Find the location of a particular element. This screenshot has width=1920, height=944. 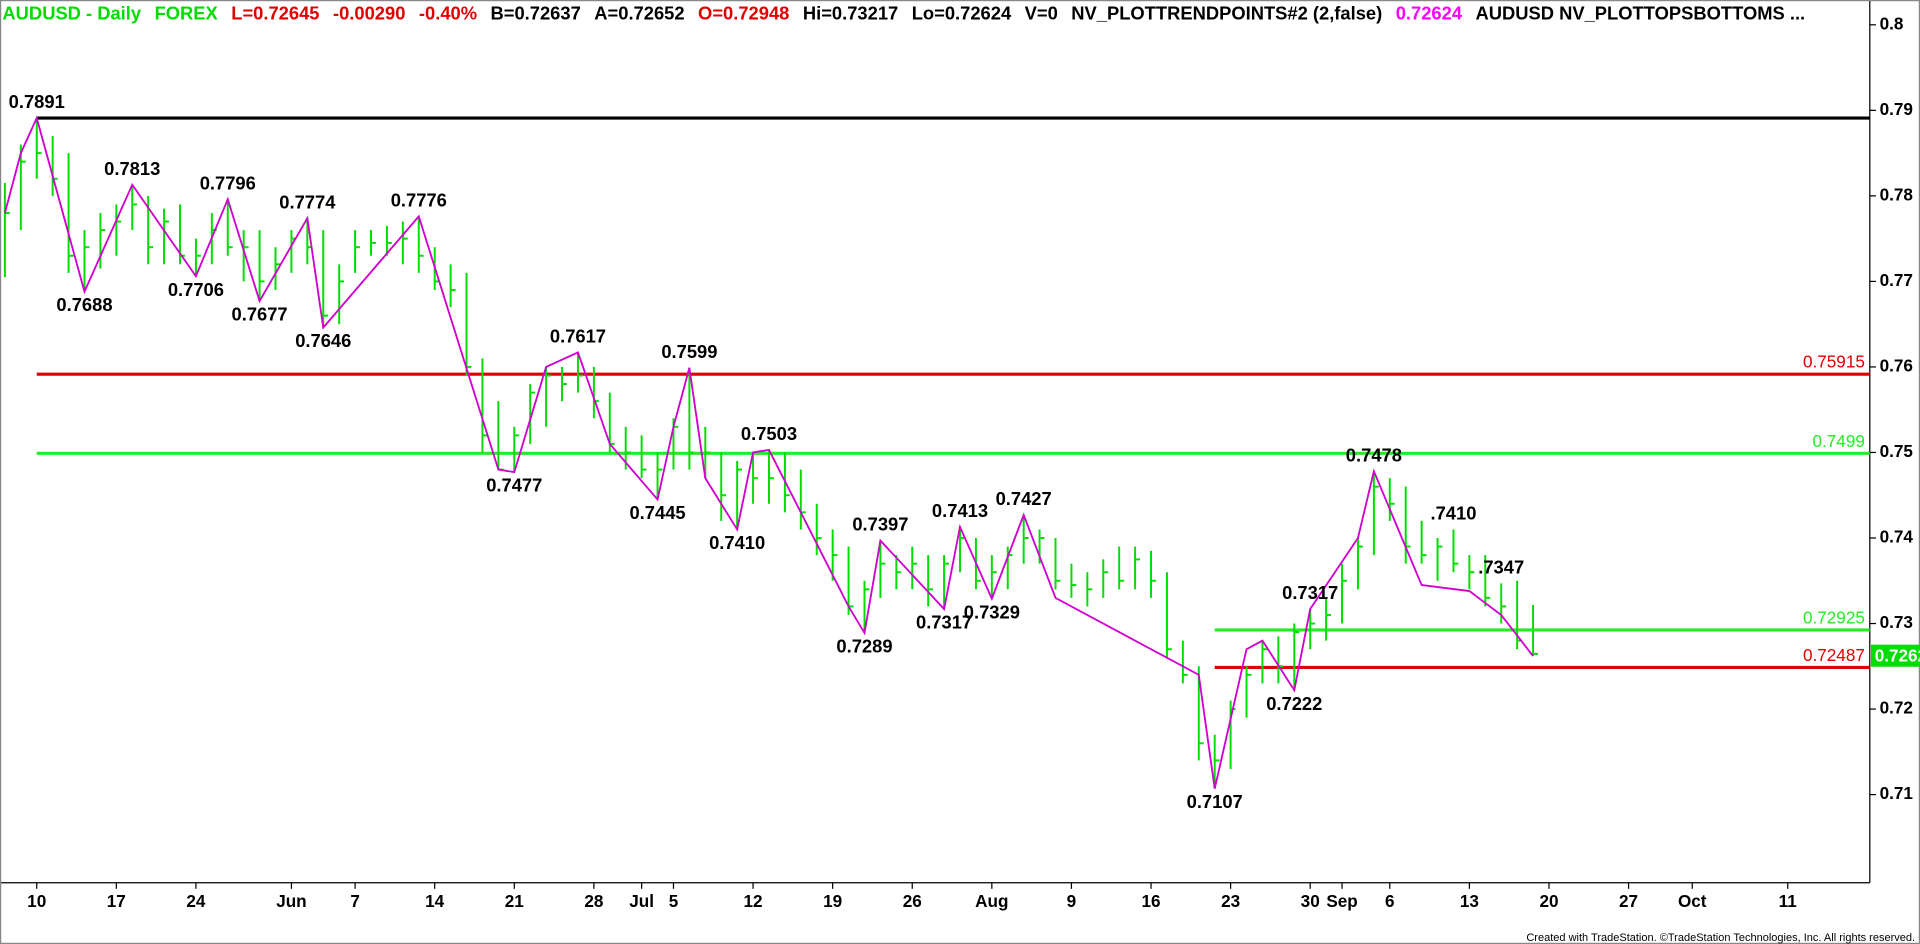

pivot-label: 0.7329 is located at coordinates (992, 611).